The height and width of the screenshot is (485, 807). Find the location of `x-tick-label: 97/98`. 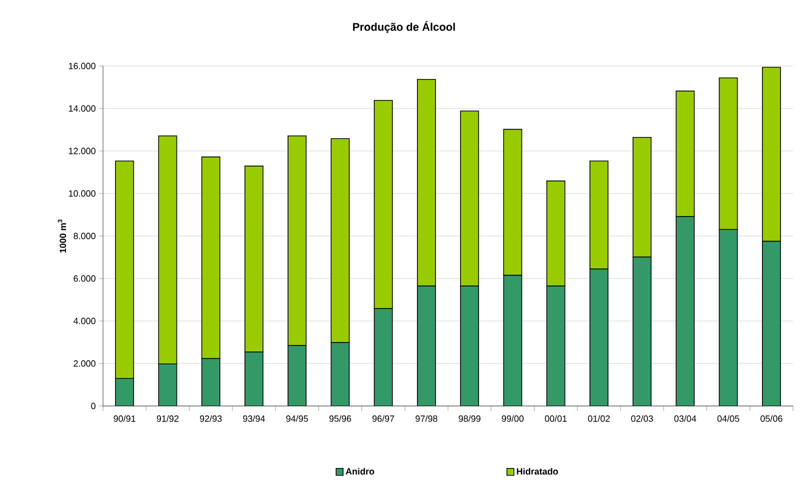

x-tick-label: 97/98 is located at coordinates (427, 418).